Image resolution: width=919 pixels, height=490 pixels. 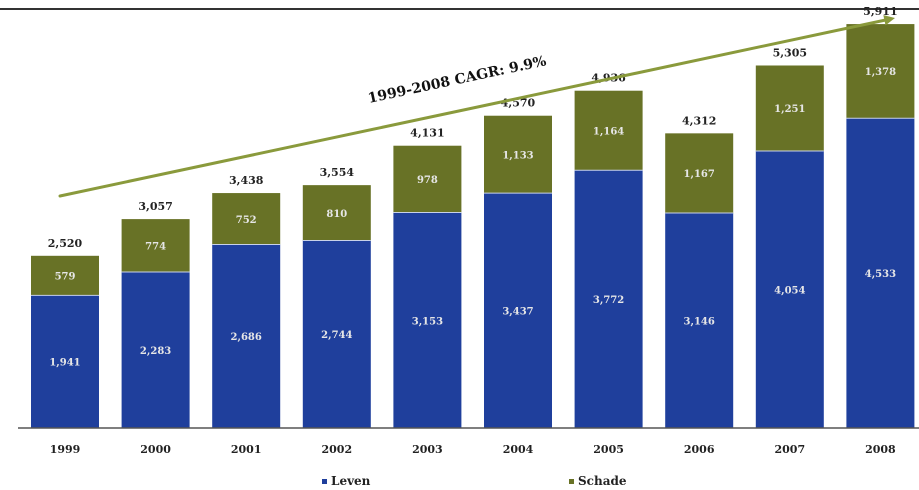 I want to click on bar-schade-1999, so click(x=65, y=275).